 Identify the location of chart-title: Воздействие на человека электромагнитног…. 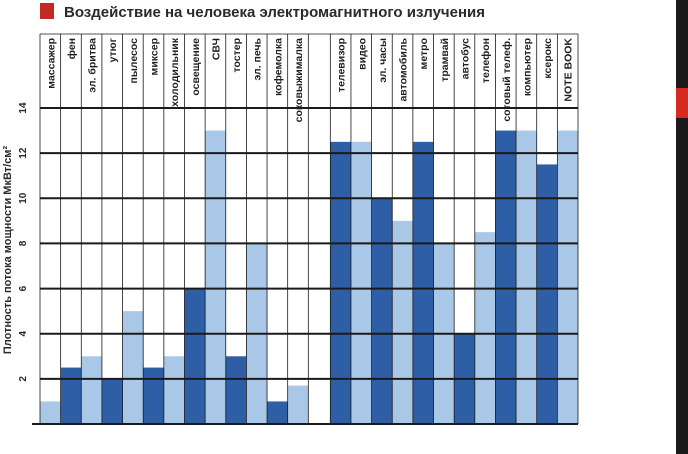
(274, 12).